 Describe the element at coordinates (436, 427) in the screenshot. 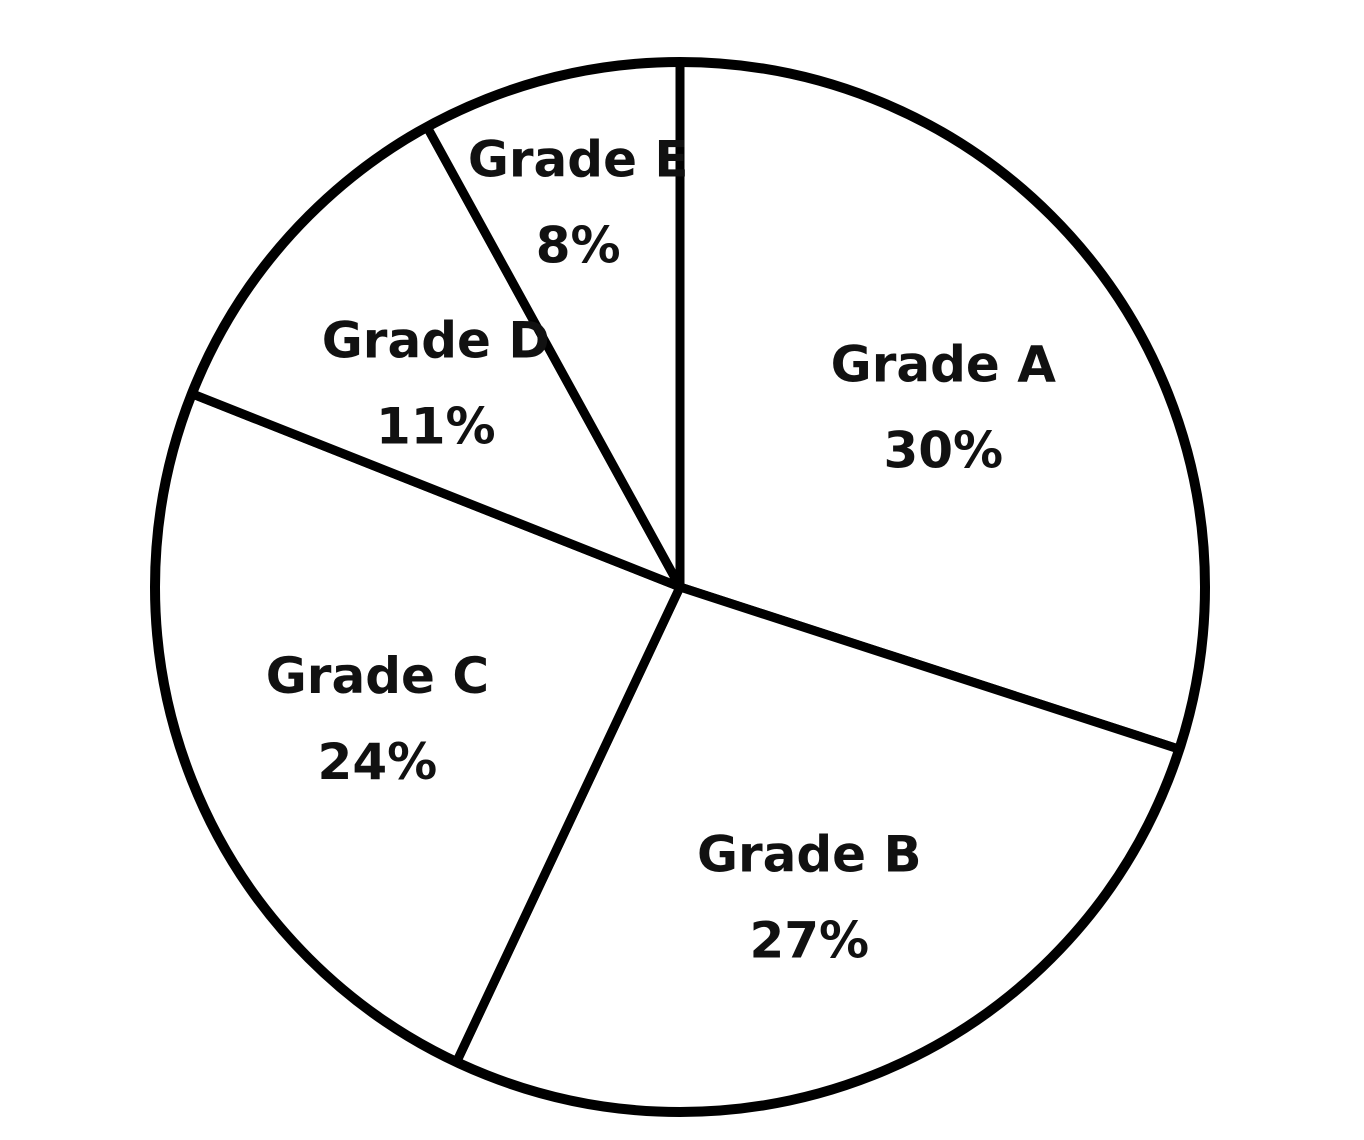

I see `pie-value-grade-d: 11%` at that location.